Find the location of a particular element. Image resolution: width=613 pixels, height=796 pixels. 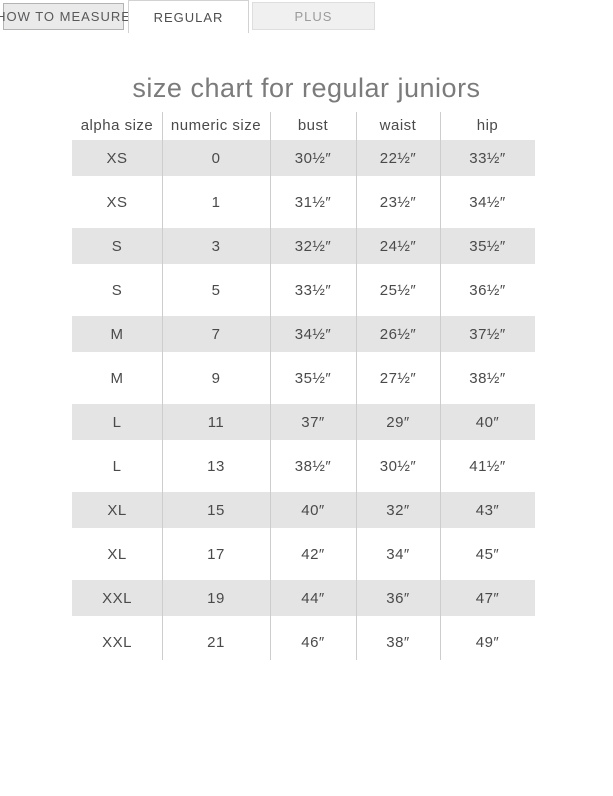

column-header: waist is located at coordinates (398, 125).